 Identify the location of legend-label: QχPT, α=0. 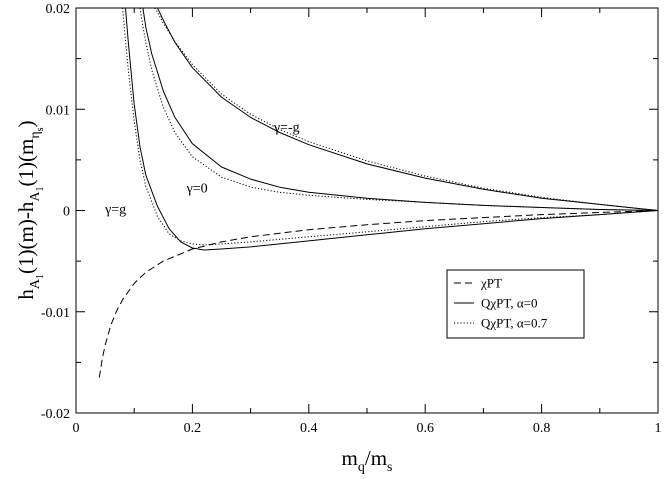
(509, 303).